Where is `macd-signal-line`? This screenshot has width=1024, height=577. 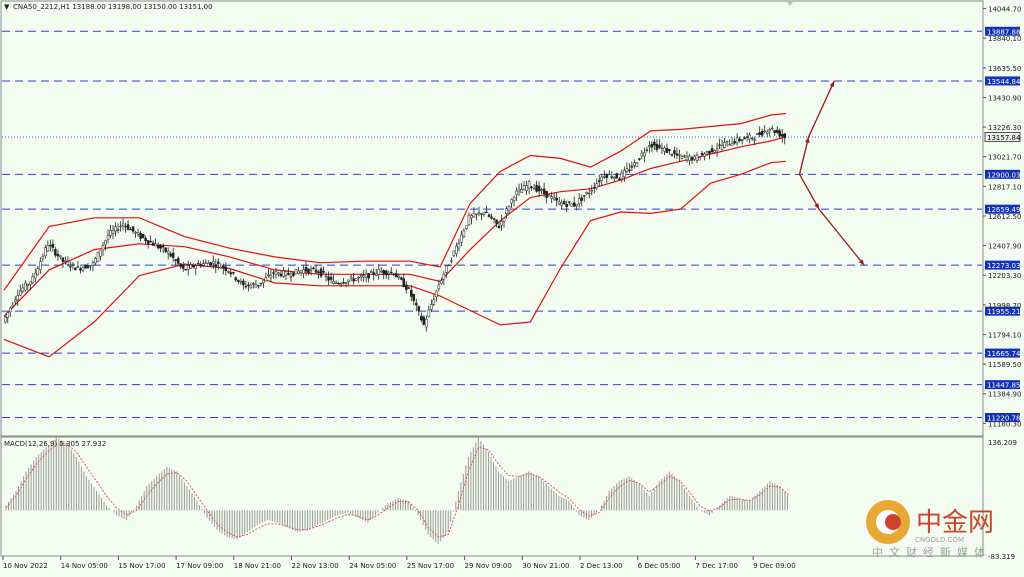 macd-signal-line is located at coordinates (398, 490).